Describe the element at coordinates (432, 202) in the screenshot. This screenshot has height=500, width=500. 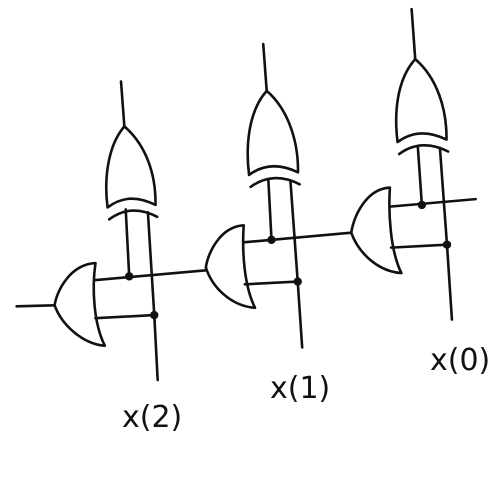
I see `or-right-input-top` at that location.